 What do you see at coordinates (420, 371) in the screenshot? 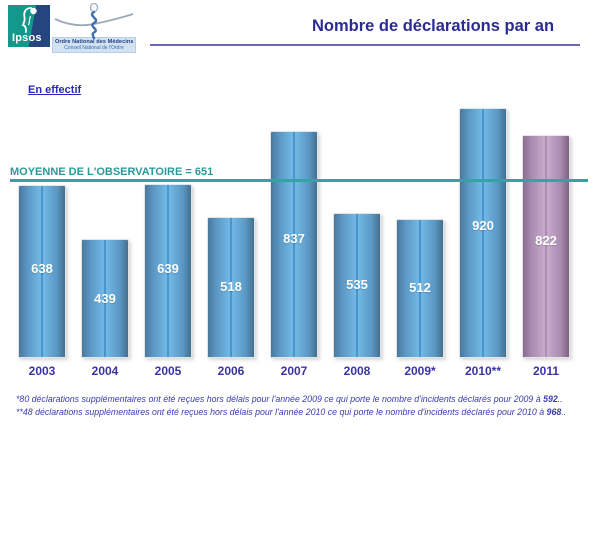
I see `category-label-2009: 2009*` at bounding box center [420, 371].